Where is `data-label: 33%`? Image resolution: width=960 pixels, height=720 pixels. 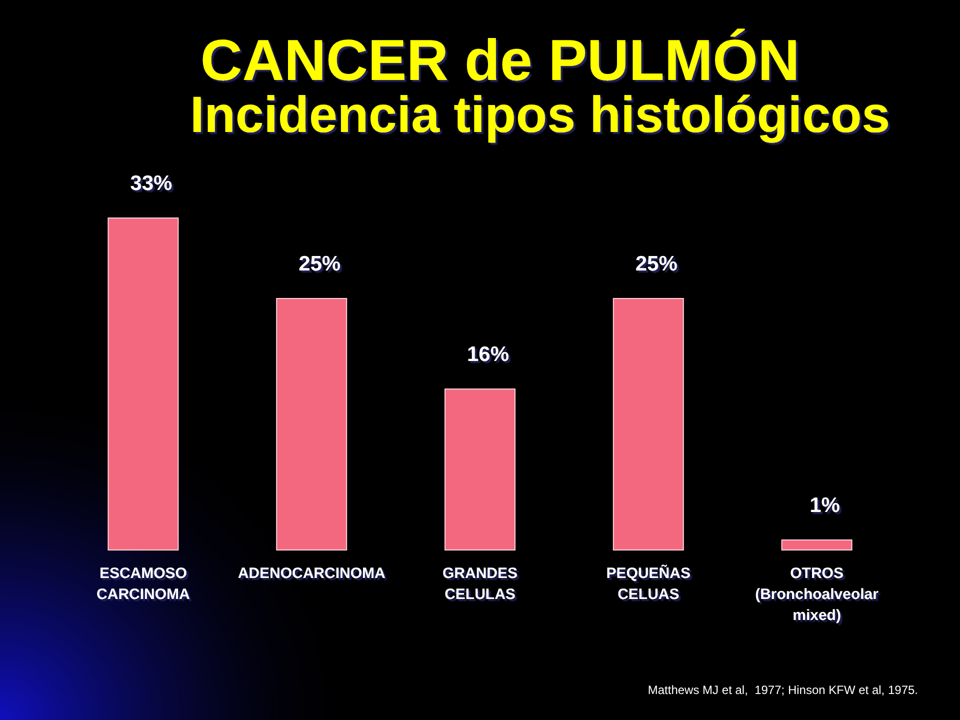 data-label: 33% is located at coordinates (151, 183).